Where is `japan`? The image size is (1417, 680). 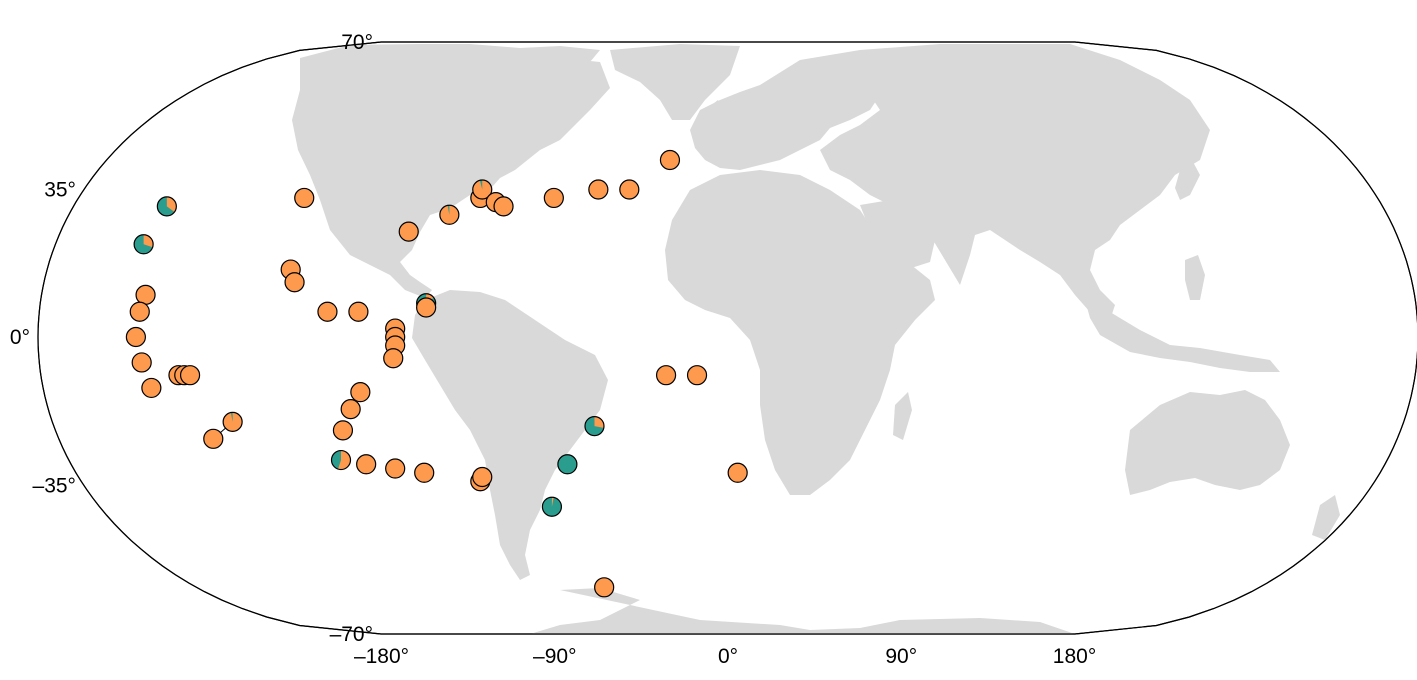
japan is located at coordinates (1187, 180).